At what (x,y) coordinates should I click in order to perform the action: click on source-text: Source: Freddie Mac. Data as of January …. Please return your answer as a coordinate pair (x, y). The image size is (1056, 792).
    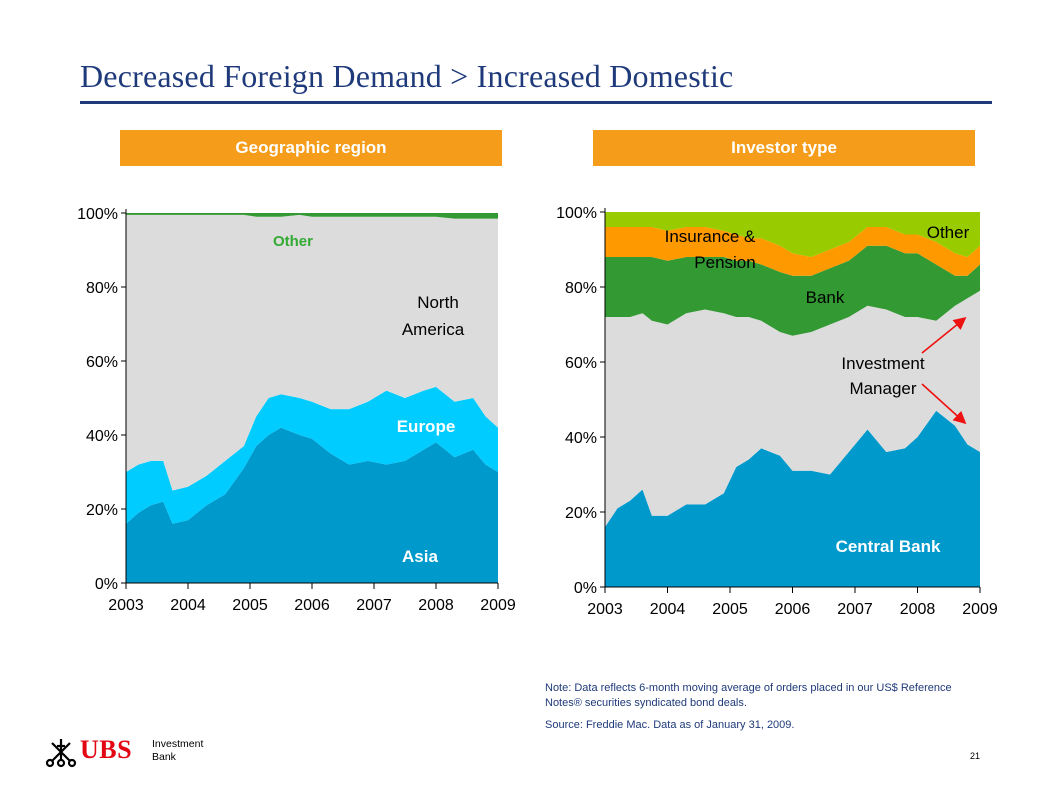
    Looking at the image, I should click on (670, 725).